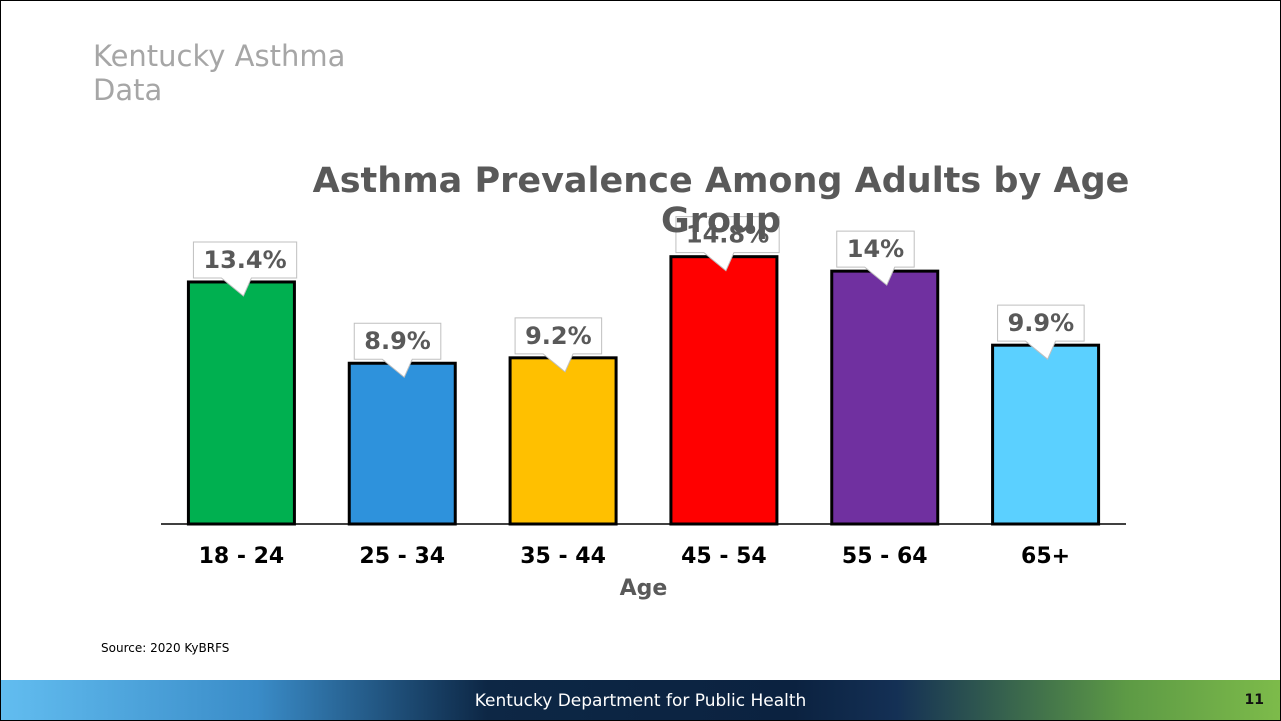 This screenshot has width=1281, height=721. What do you see at coordinates (402, 556) in the screenshot?
I see `x-tick-label: 25 - 34` at bounding box center [402, 556].